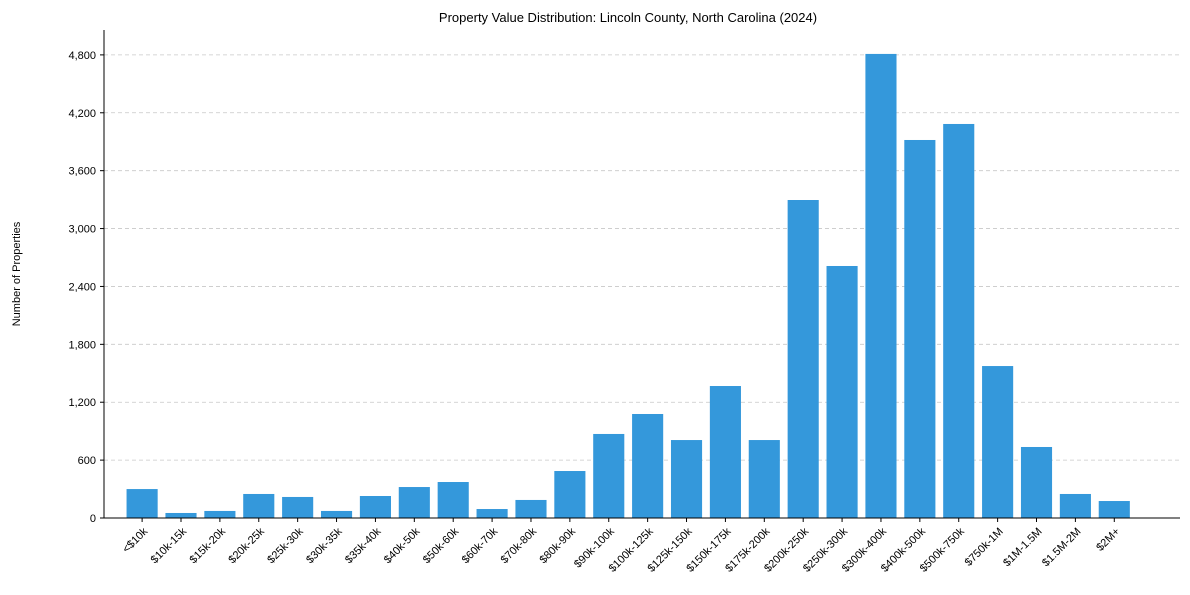  Describe the element at coordinates (402, 545) in the screenshot. I see `x-tick-label: $40k-50k` at that location.